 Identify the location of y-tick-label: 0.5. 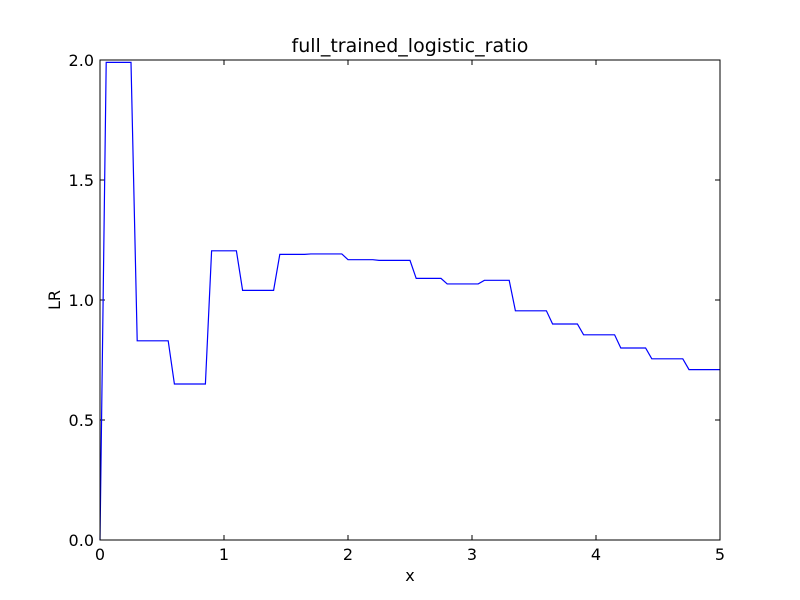
(81, 420).